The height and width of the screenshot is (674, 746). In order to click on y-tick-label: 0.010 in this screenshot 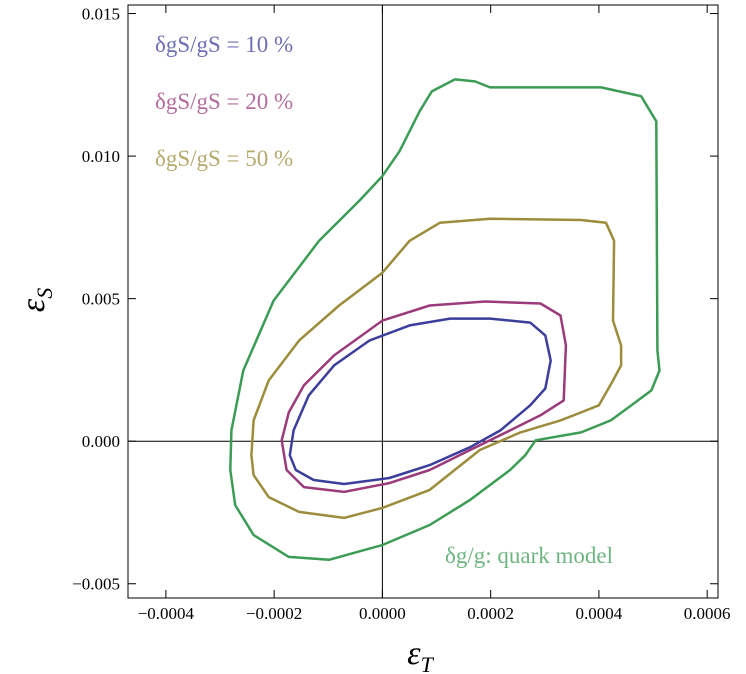, I will do `click(101, 156)`.